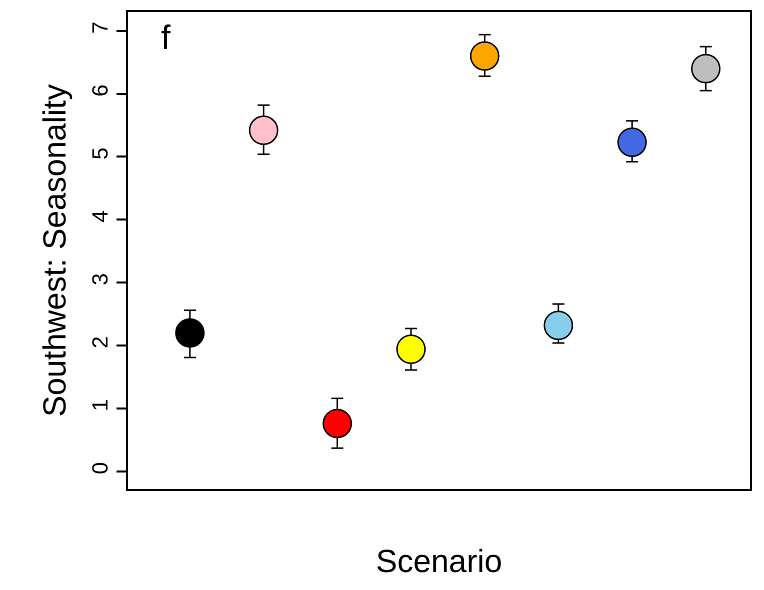 Image resolution: width=764 pixels, height=590 pixels. What do you see at coordinates (99, 90) in the screenshot?
I see `y-tick-label: 6` at bounding box center [99, 90].